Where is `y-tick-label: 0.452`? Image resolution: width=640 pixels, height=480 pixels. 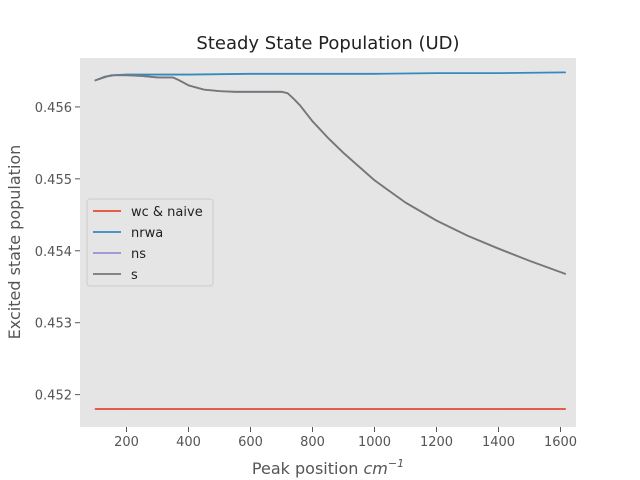 y-tick-label: 0.452 is located at coordinates (53, 396).